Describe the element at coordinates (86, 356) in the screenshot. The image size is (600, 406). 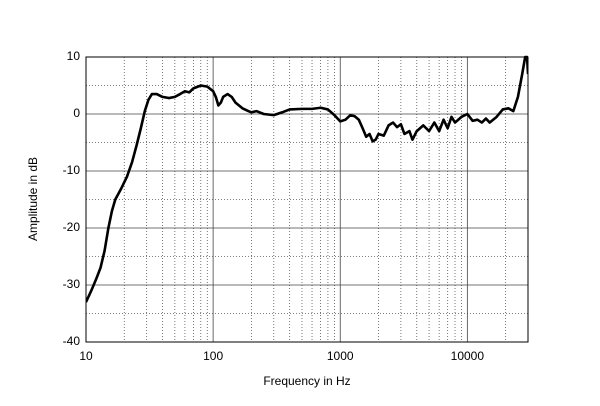
I see `x-tick-label: 10` at that location.